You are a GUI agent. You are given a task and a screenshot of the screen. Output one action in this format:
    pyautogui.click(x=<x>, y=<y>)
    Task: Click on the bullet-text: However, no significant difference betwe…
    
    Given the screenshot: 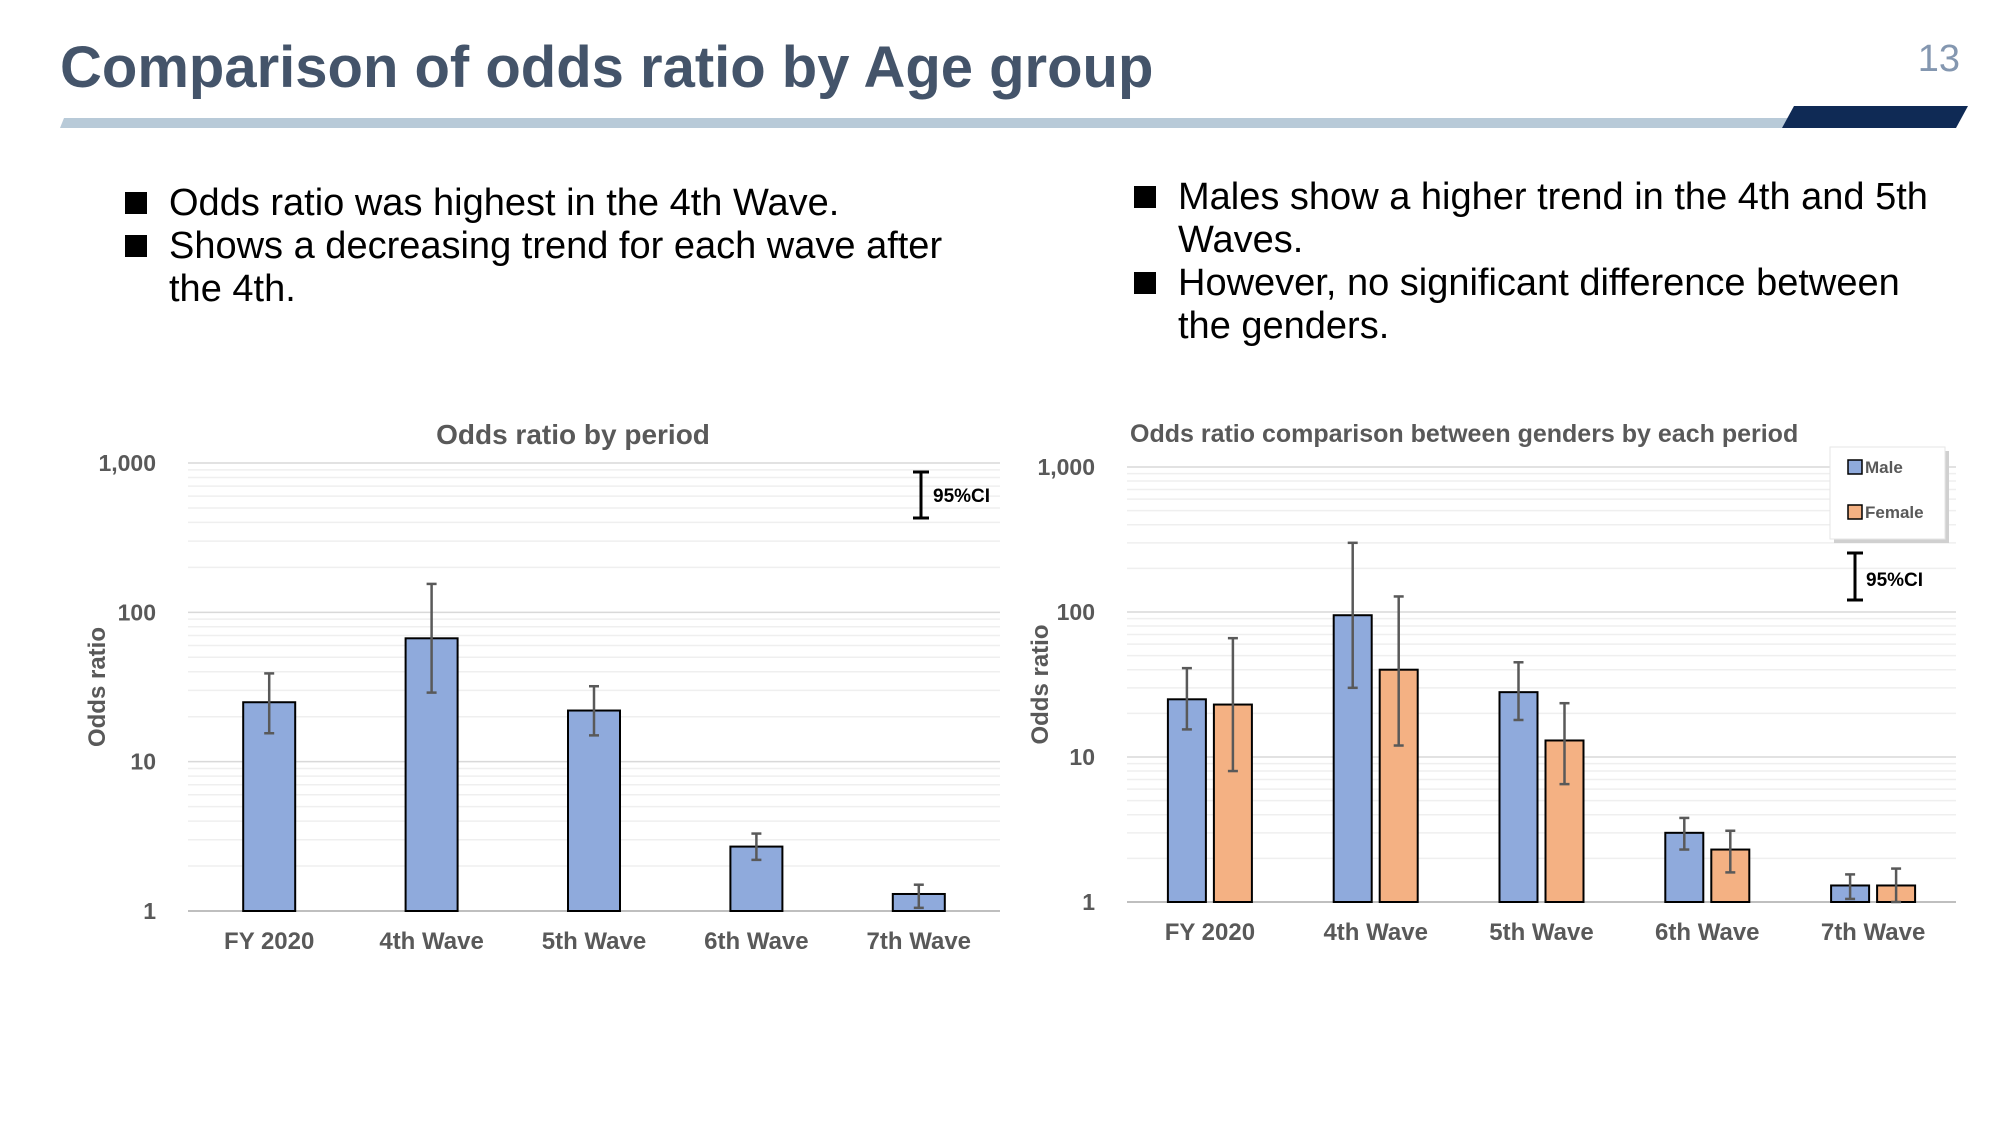 What is the action you would take?
    pyautogui.click(x=1539, y=304)
    